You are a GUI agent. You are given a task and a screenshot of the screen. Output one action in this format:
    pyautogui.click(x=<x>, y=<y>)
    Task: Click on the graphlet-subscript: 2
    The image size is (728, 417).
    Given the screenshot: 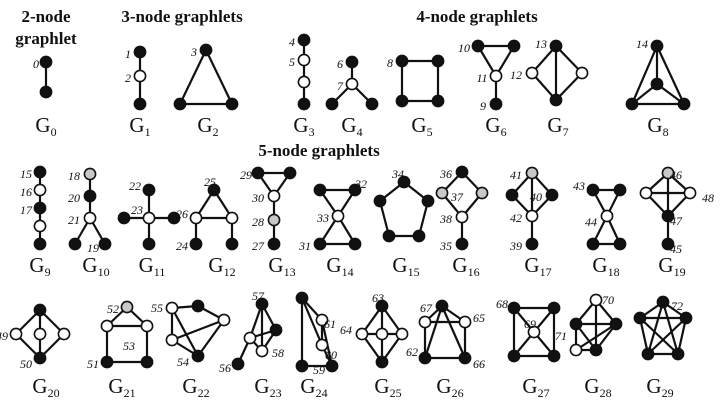 What is the action you would take?
    pyautogui.click(x=216, y=132)
    